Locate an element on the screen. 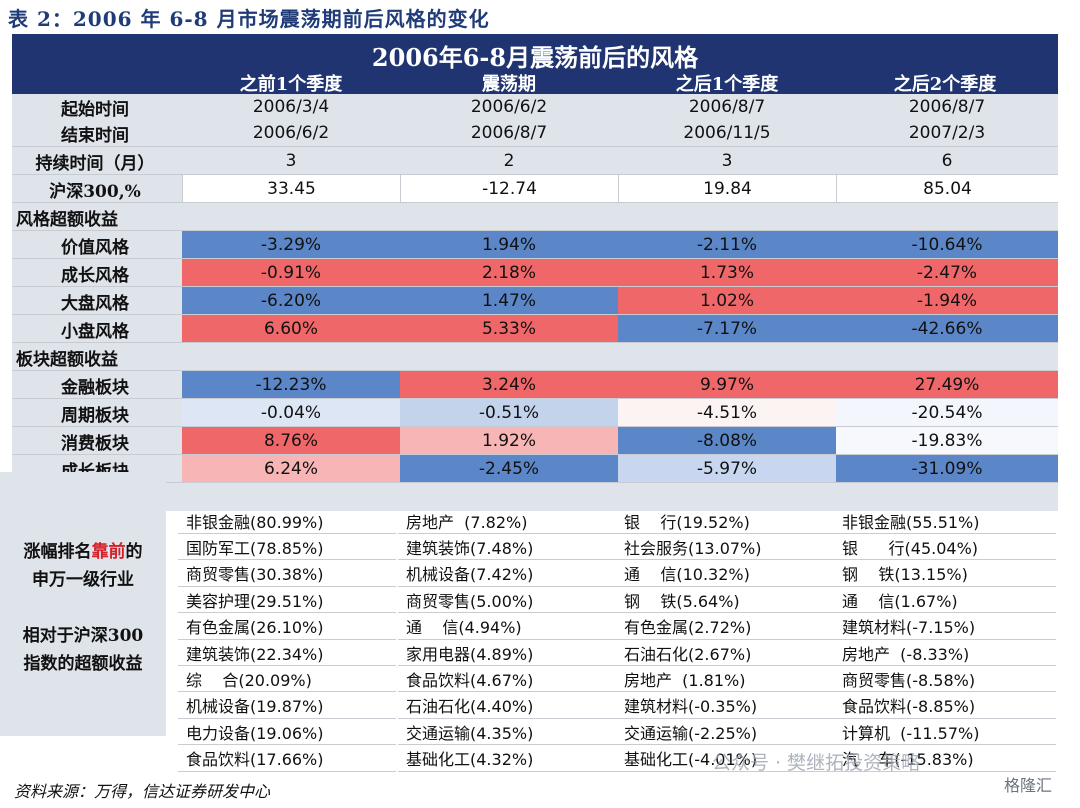 This screenshot has width=1080, height=808. header-col-volatile: 震荡期 is located at coordinates (509, 84).